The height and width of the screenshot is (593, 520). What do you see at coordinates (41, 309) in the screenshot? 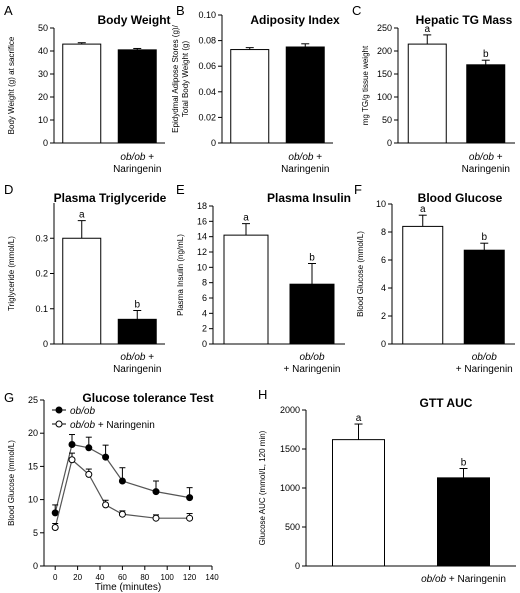
I see `y-tick-label: 0.1` at bounding box center [41, 309].